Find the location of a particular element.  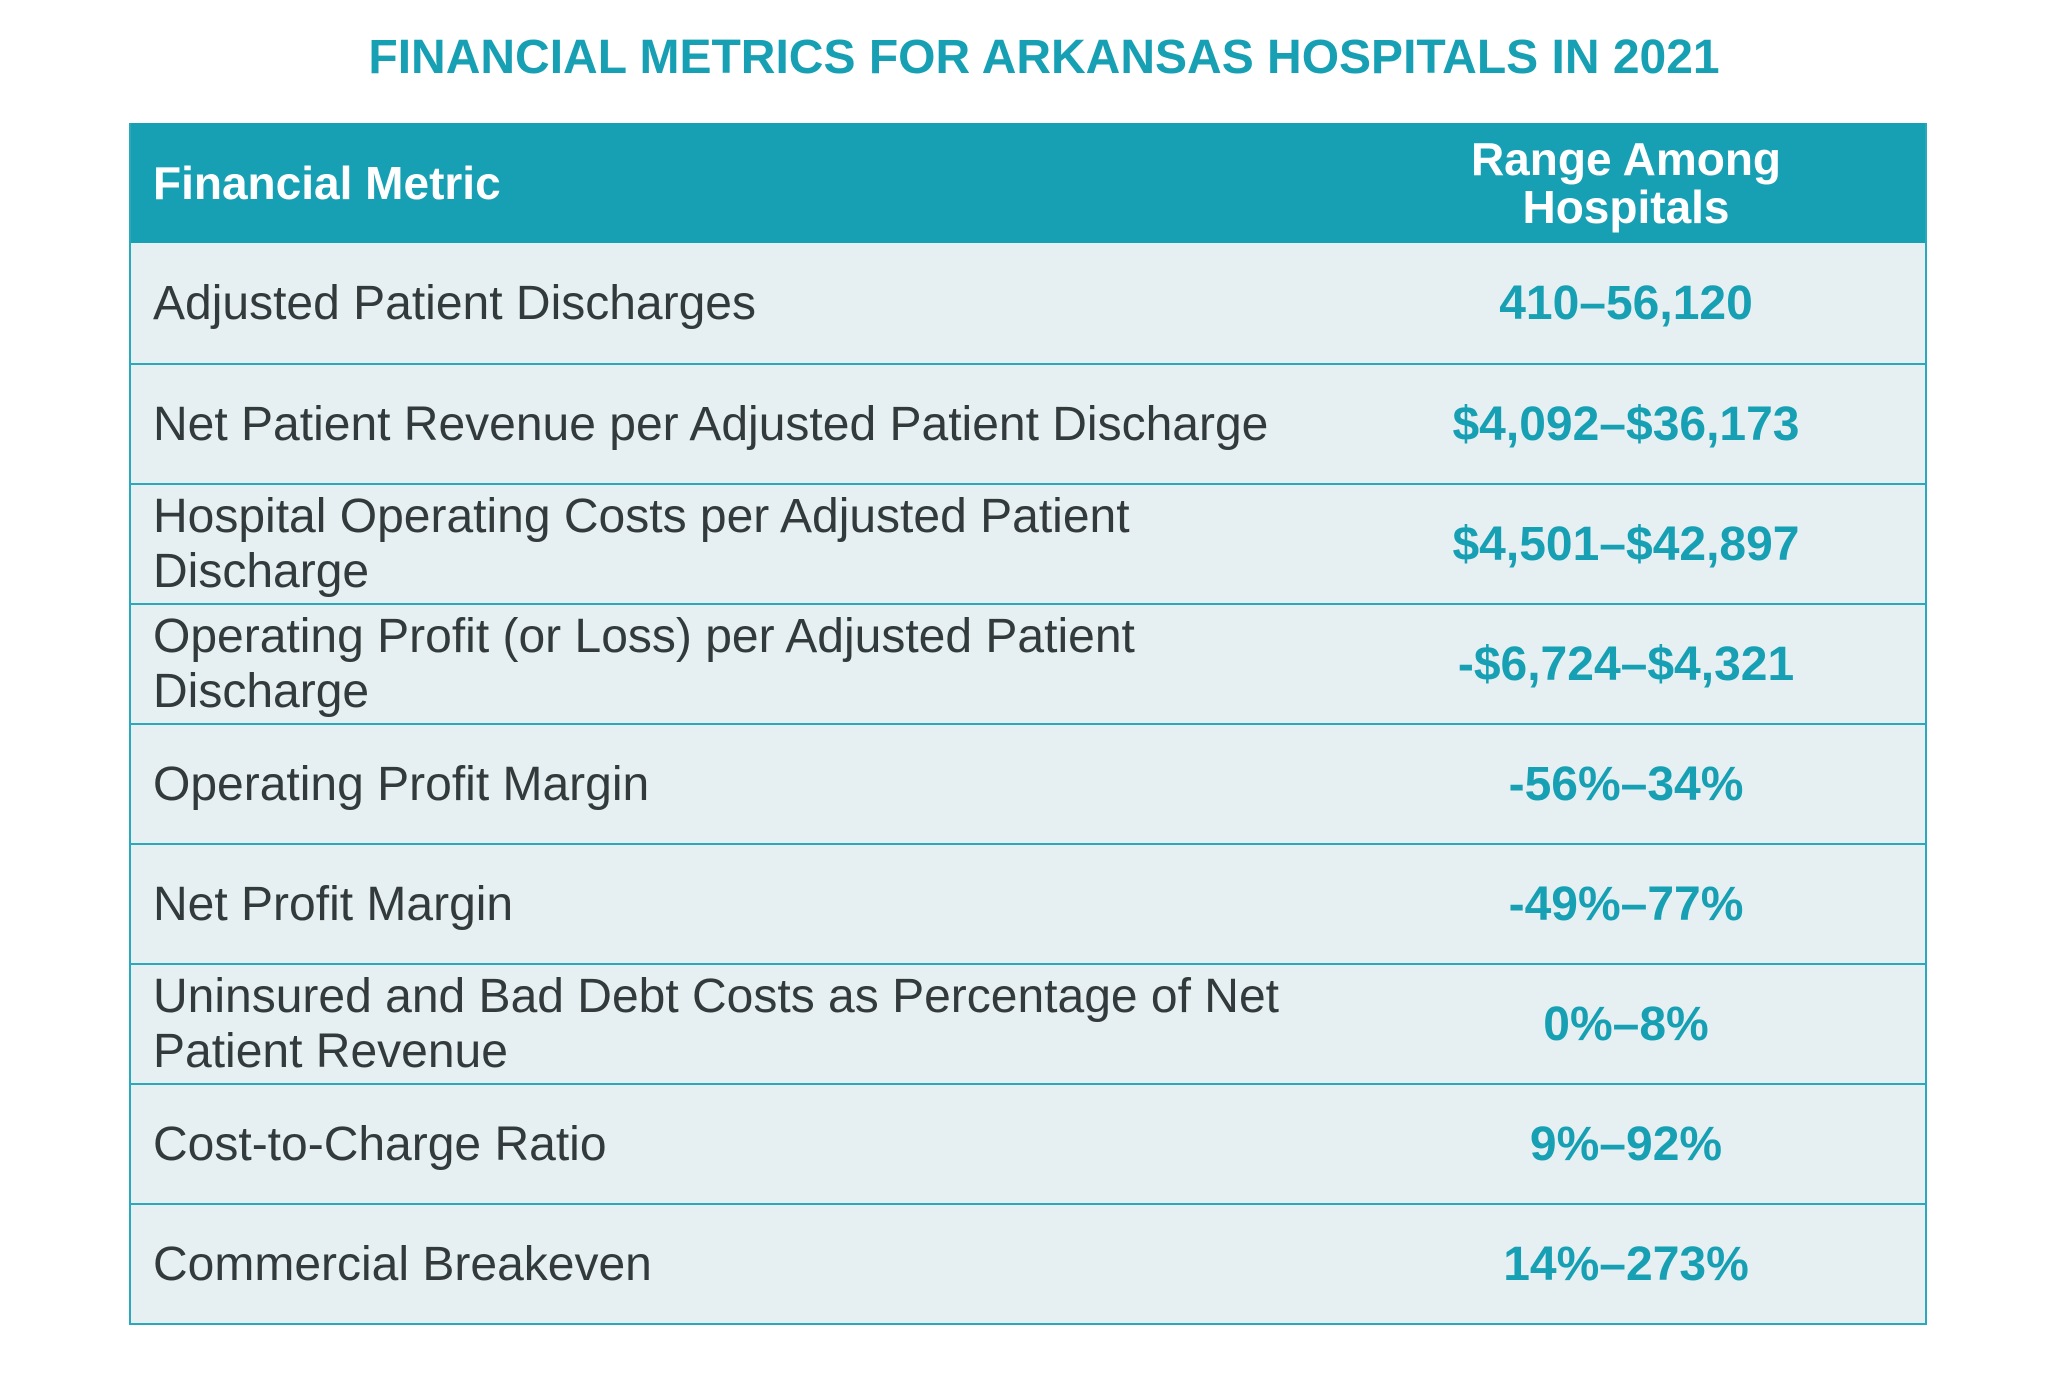

table-row: Commercial Breakeven 14%–273% is located at coordinates (1028, 1263).